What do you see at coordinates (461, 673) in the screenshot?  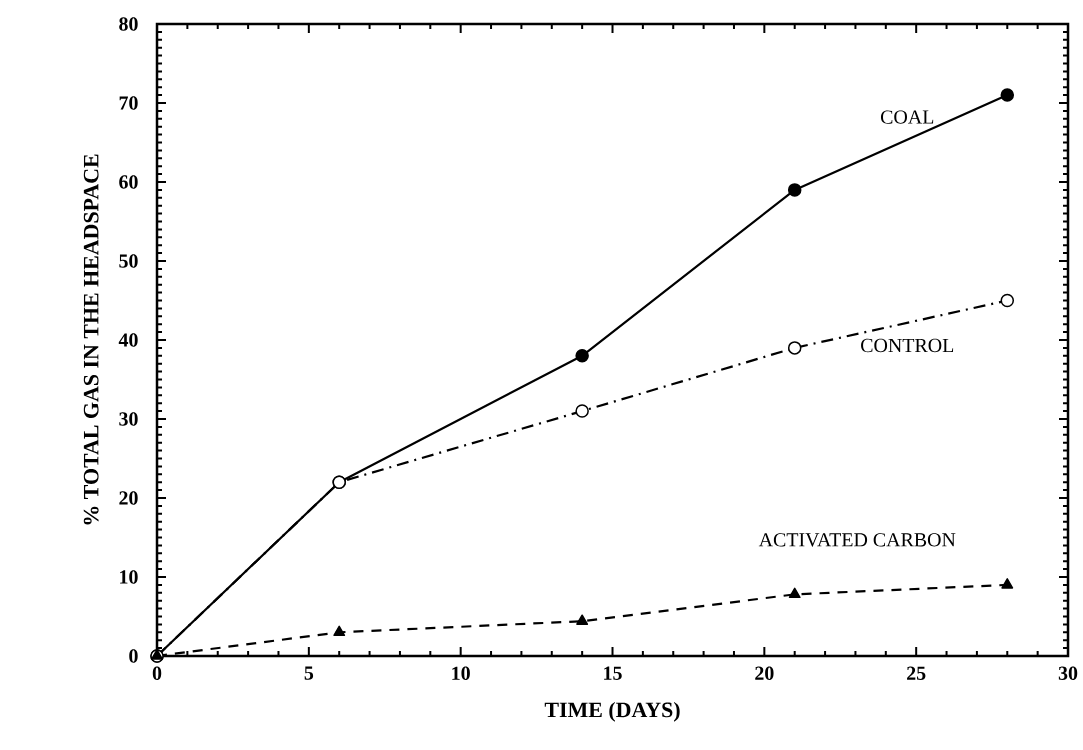 I see `x-tick-label: 10` at bounding box center [461, 673].